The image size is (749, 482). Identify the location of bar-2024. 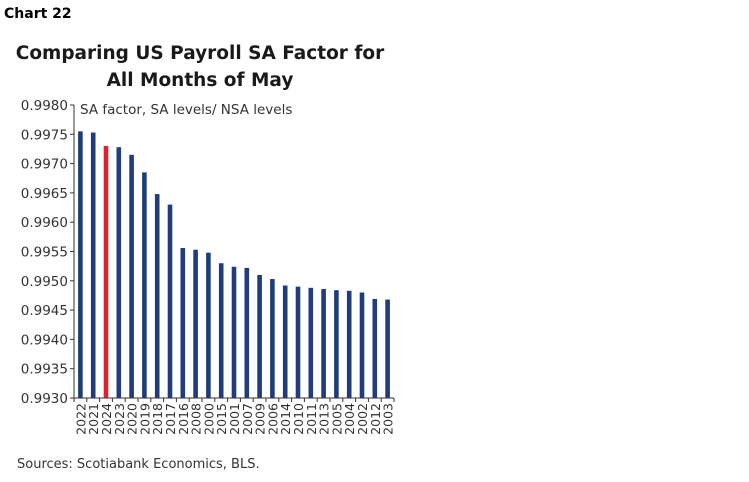
(106, 272).